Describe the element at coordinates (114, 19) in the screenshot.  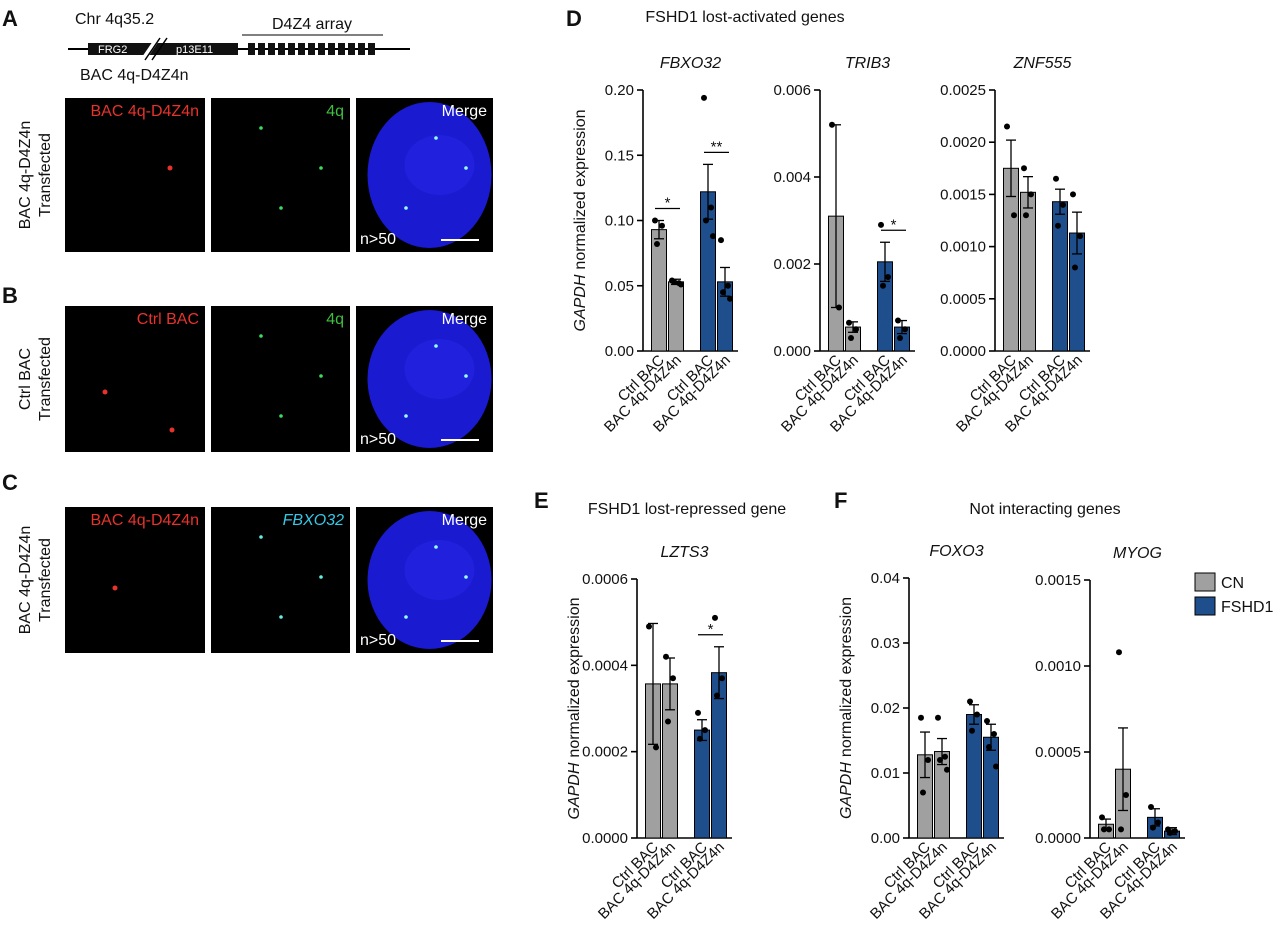
I see `diagram-label: Chr 4q35.2` at that location.